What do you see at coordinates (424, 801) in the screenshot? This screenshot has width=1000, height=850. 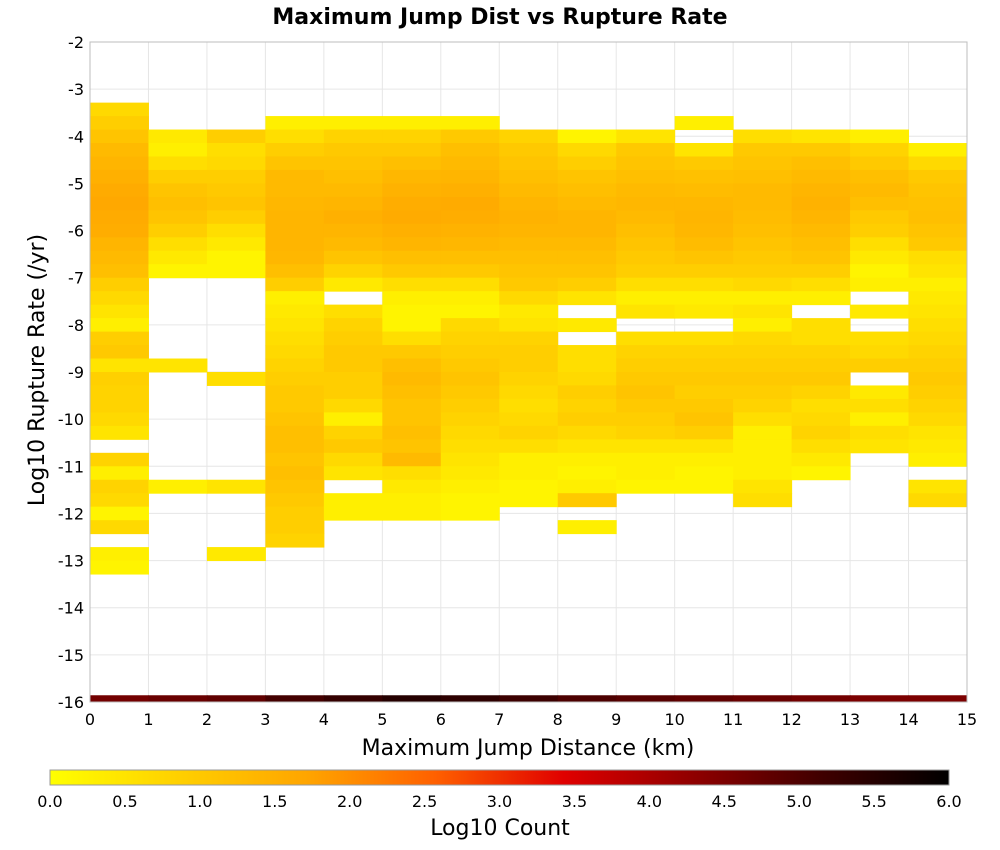 I see `colorbar-tick-label: 2.5` at bounding box center [424, 801].